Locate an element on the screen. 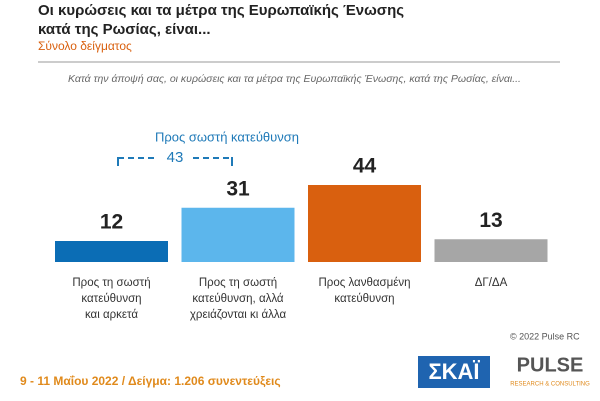  data-label: 13 is located at coordinates (490, 220).